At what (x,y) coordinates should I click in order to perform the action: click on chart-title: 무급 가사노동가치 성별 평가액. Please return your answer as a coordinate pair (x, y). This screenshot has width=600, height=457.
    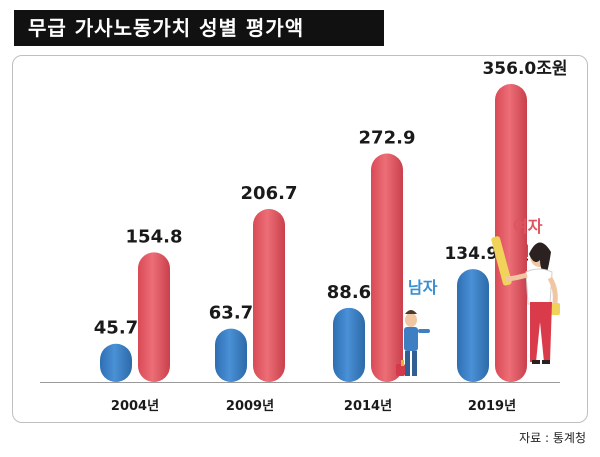
    Looking at the image, I should click on (166, 28).